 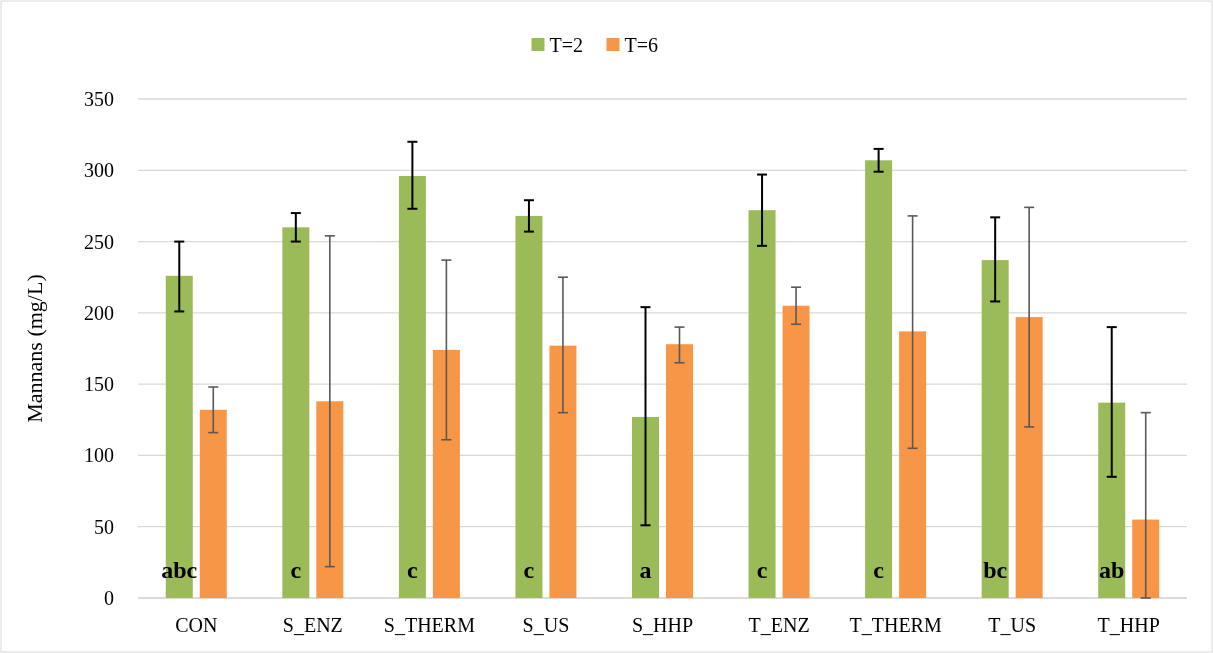 What do you see at coordinates (1128, 625) in the screenshot?
I see `x-tick-label: T_HHP` at bounding box center [1128, 625].